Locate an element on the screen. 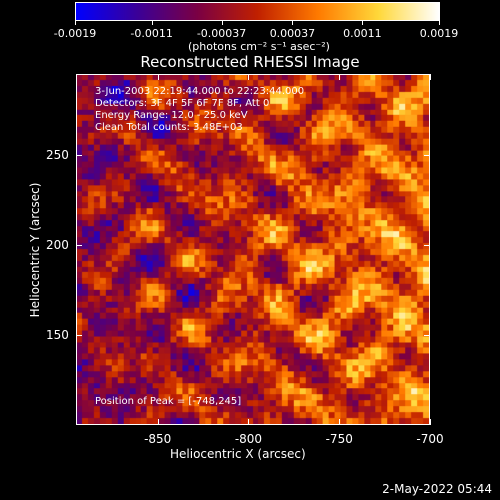 This screenshot has width=500, height=500. colorbar-tick-label: -0.0011 is located at coordinates (151, 33).